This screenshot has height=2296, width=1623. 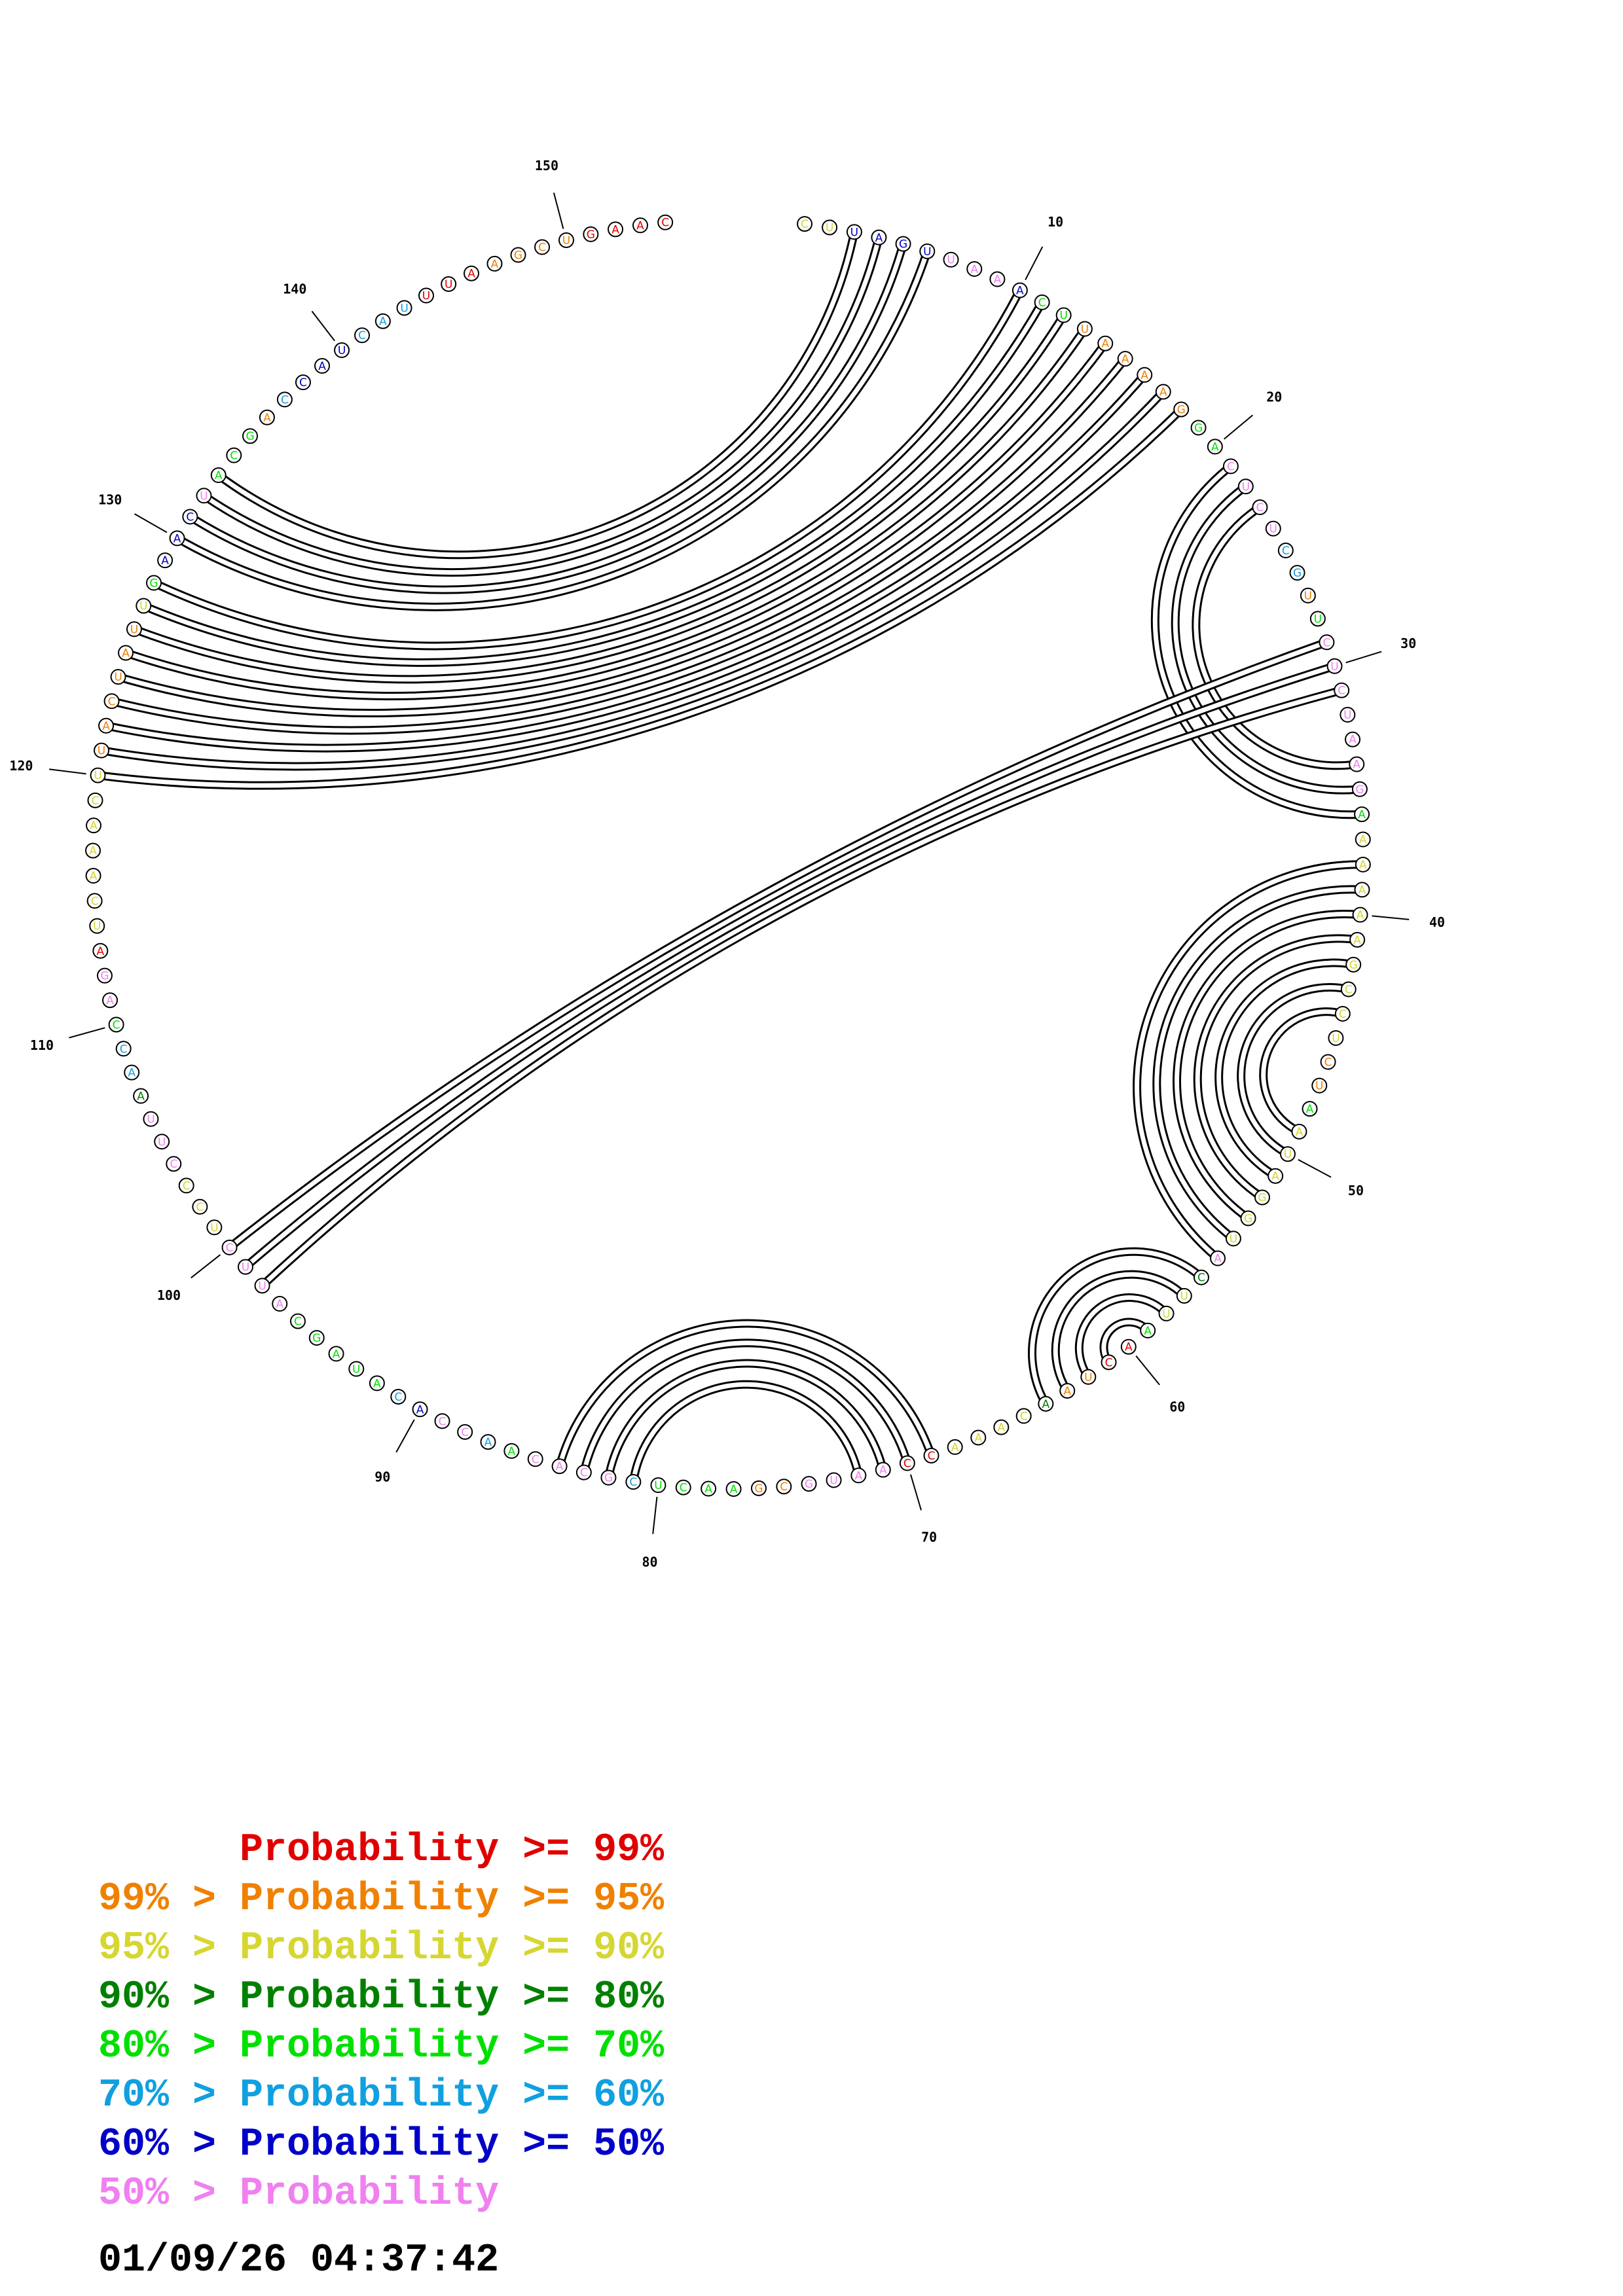 What do you see at coordinates (169, 1295) in the screenshot?
I see `position-label: 100` at bounding box center [169, 1295].